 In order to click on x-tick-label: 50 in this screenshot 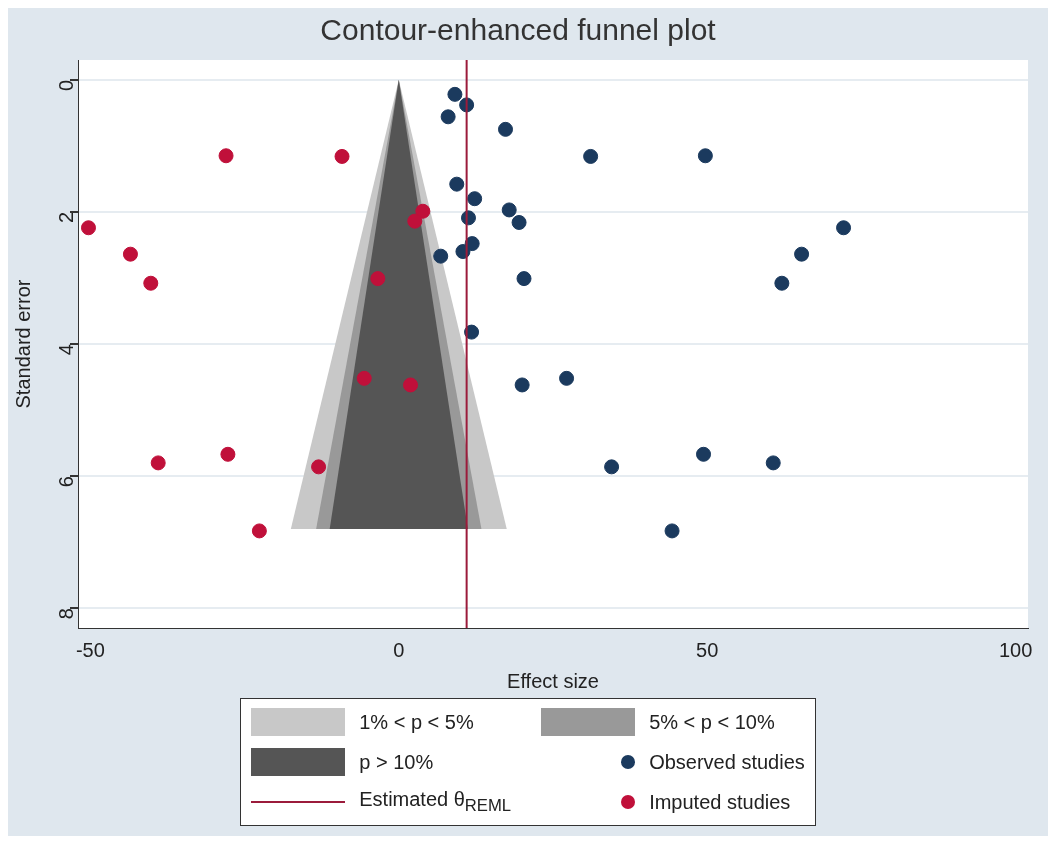, I will do `click(707, 649)`.